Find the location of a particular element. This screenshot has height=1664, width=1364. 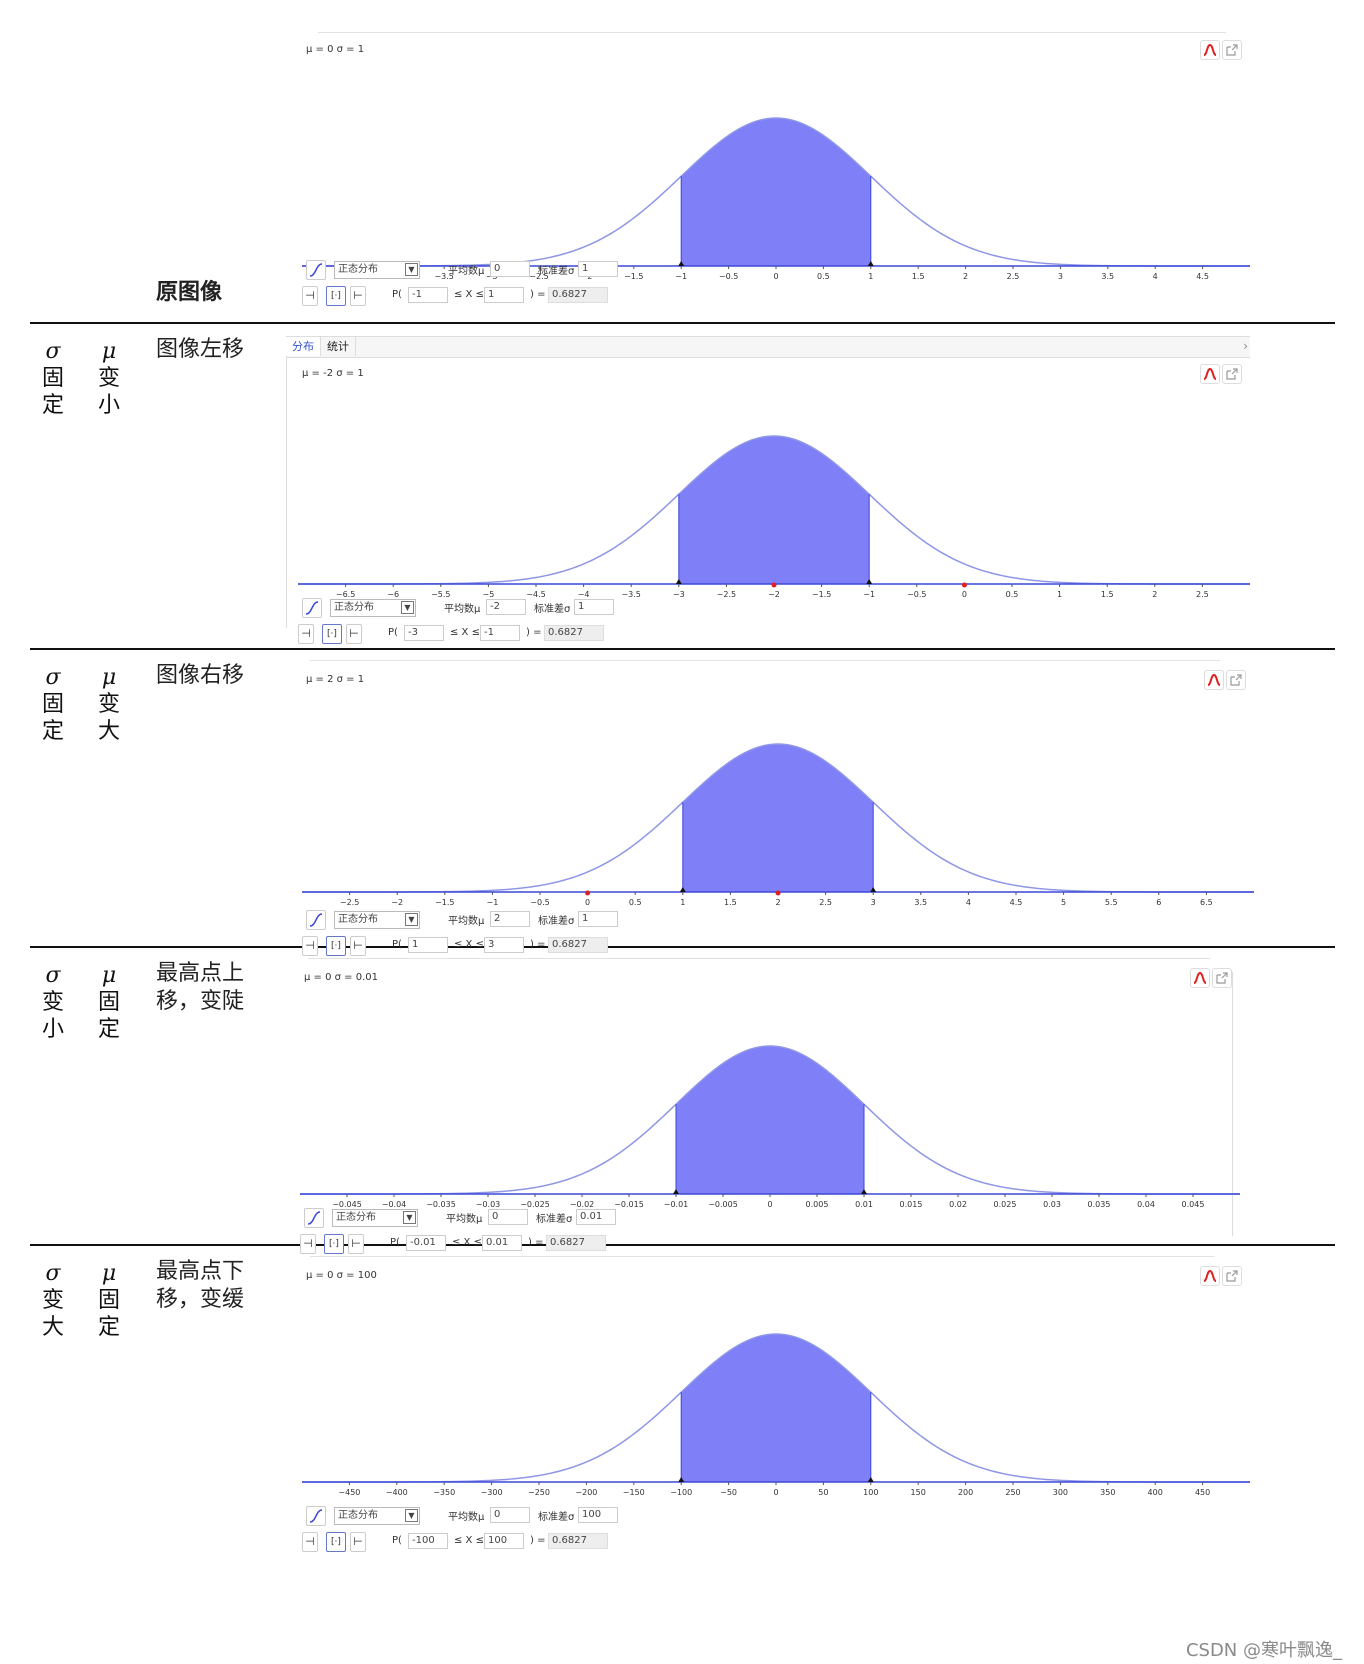

x-tick-label: 0 is located at coordinates (587, 902).